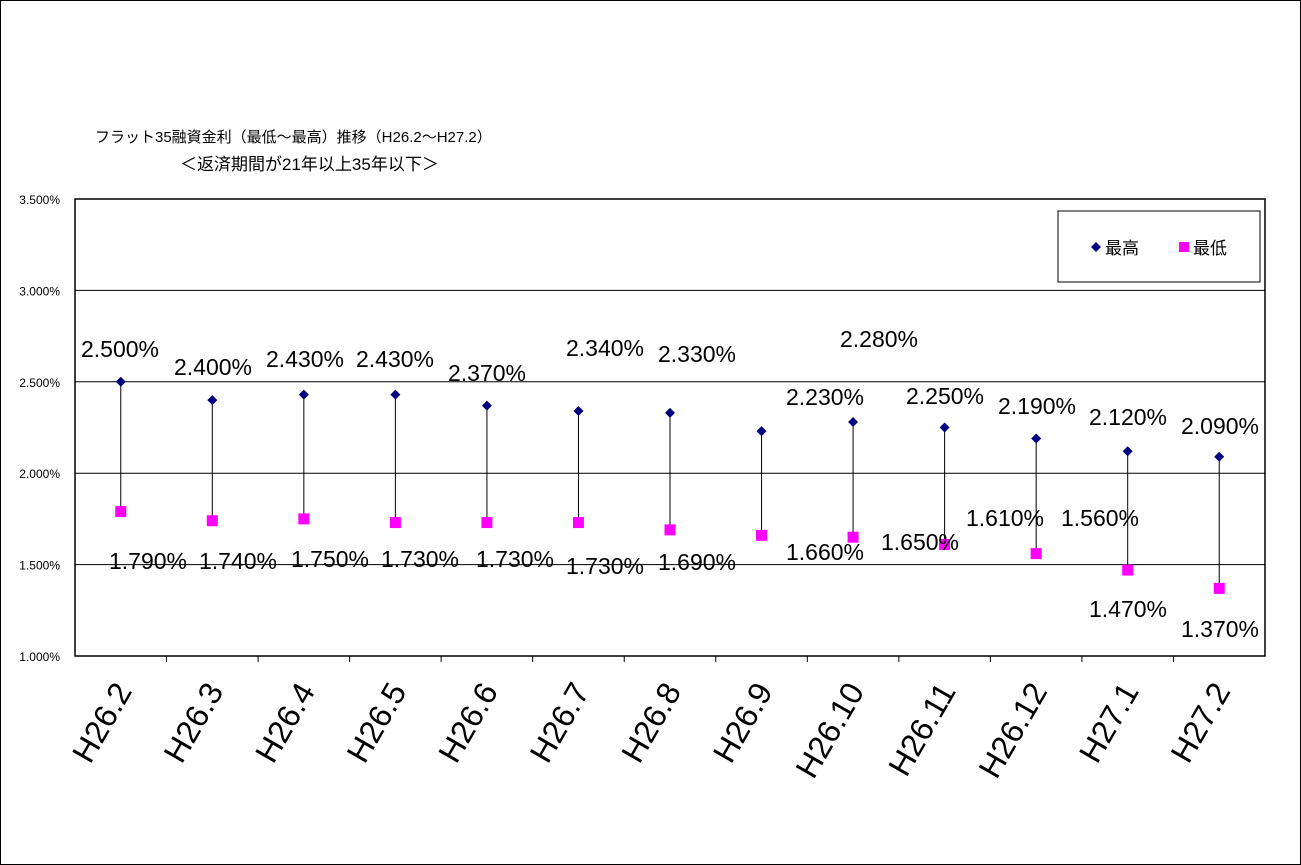 The width and height of the screenshot is (1301, 865). Describe the element at coordinates (213, 367) in the screenshot. I see `max-data-label: 2.400%` at that location.